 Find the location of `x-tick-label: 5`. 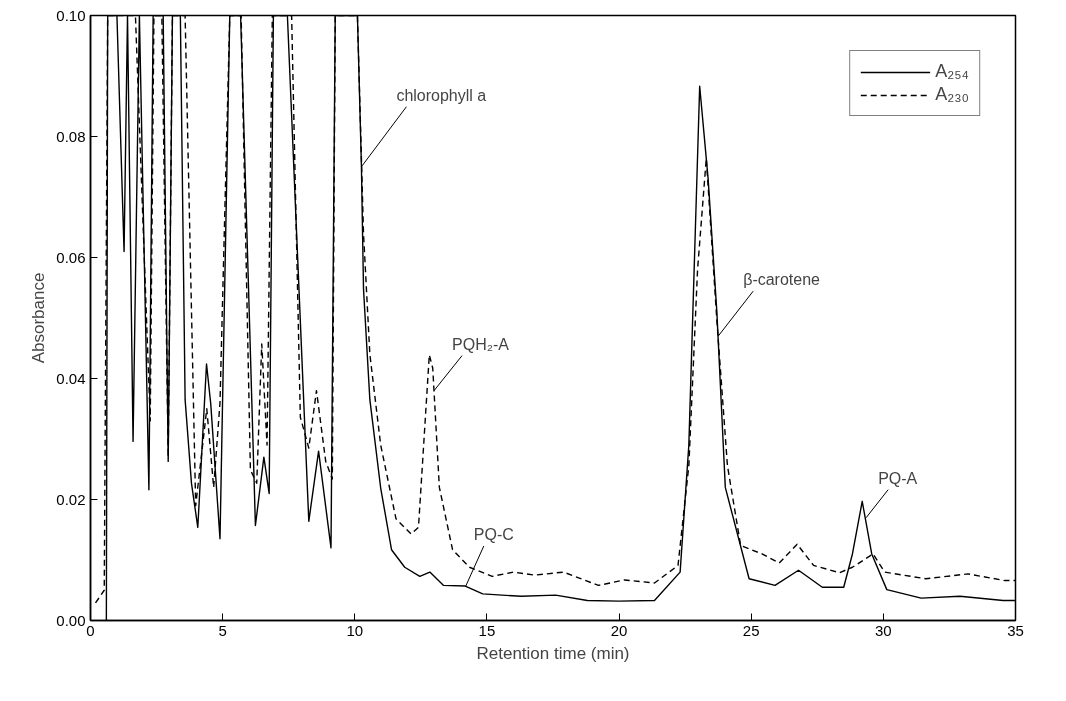

x-tick-label: 5 is located at coordinates (222, 630).